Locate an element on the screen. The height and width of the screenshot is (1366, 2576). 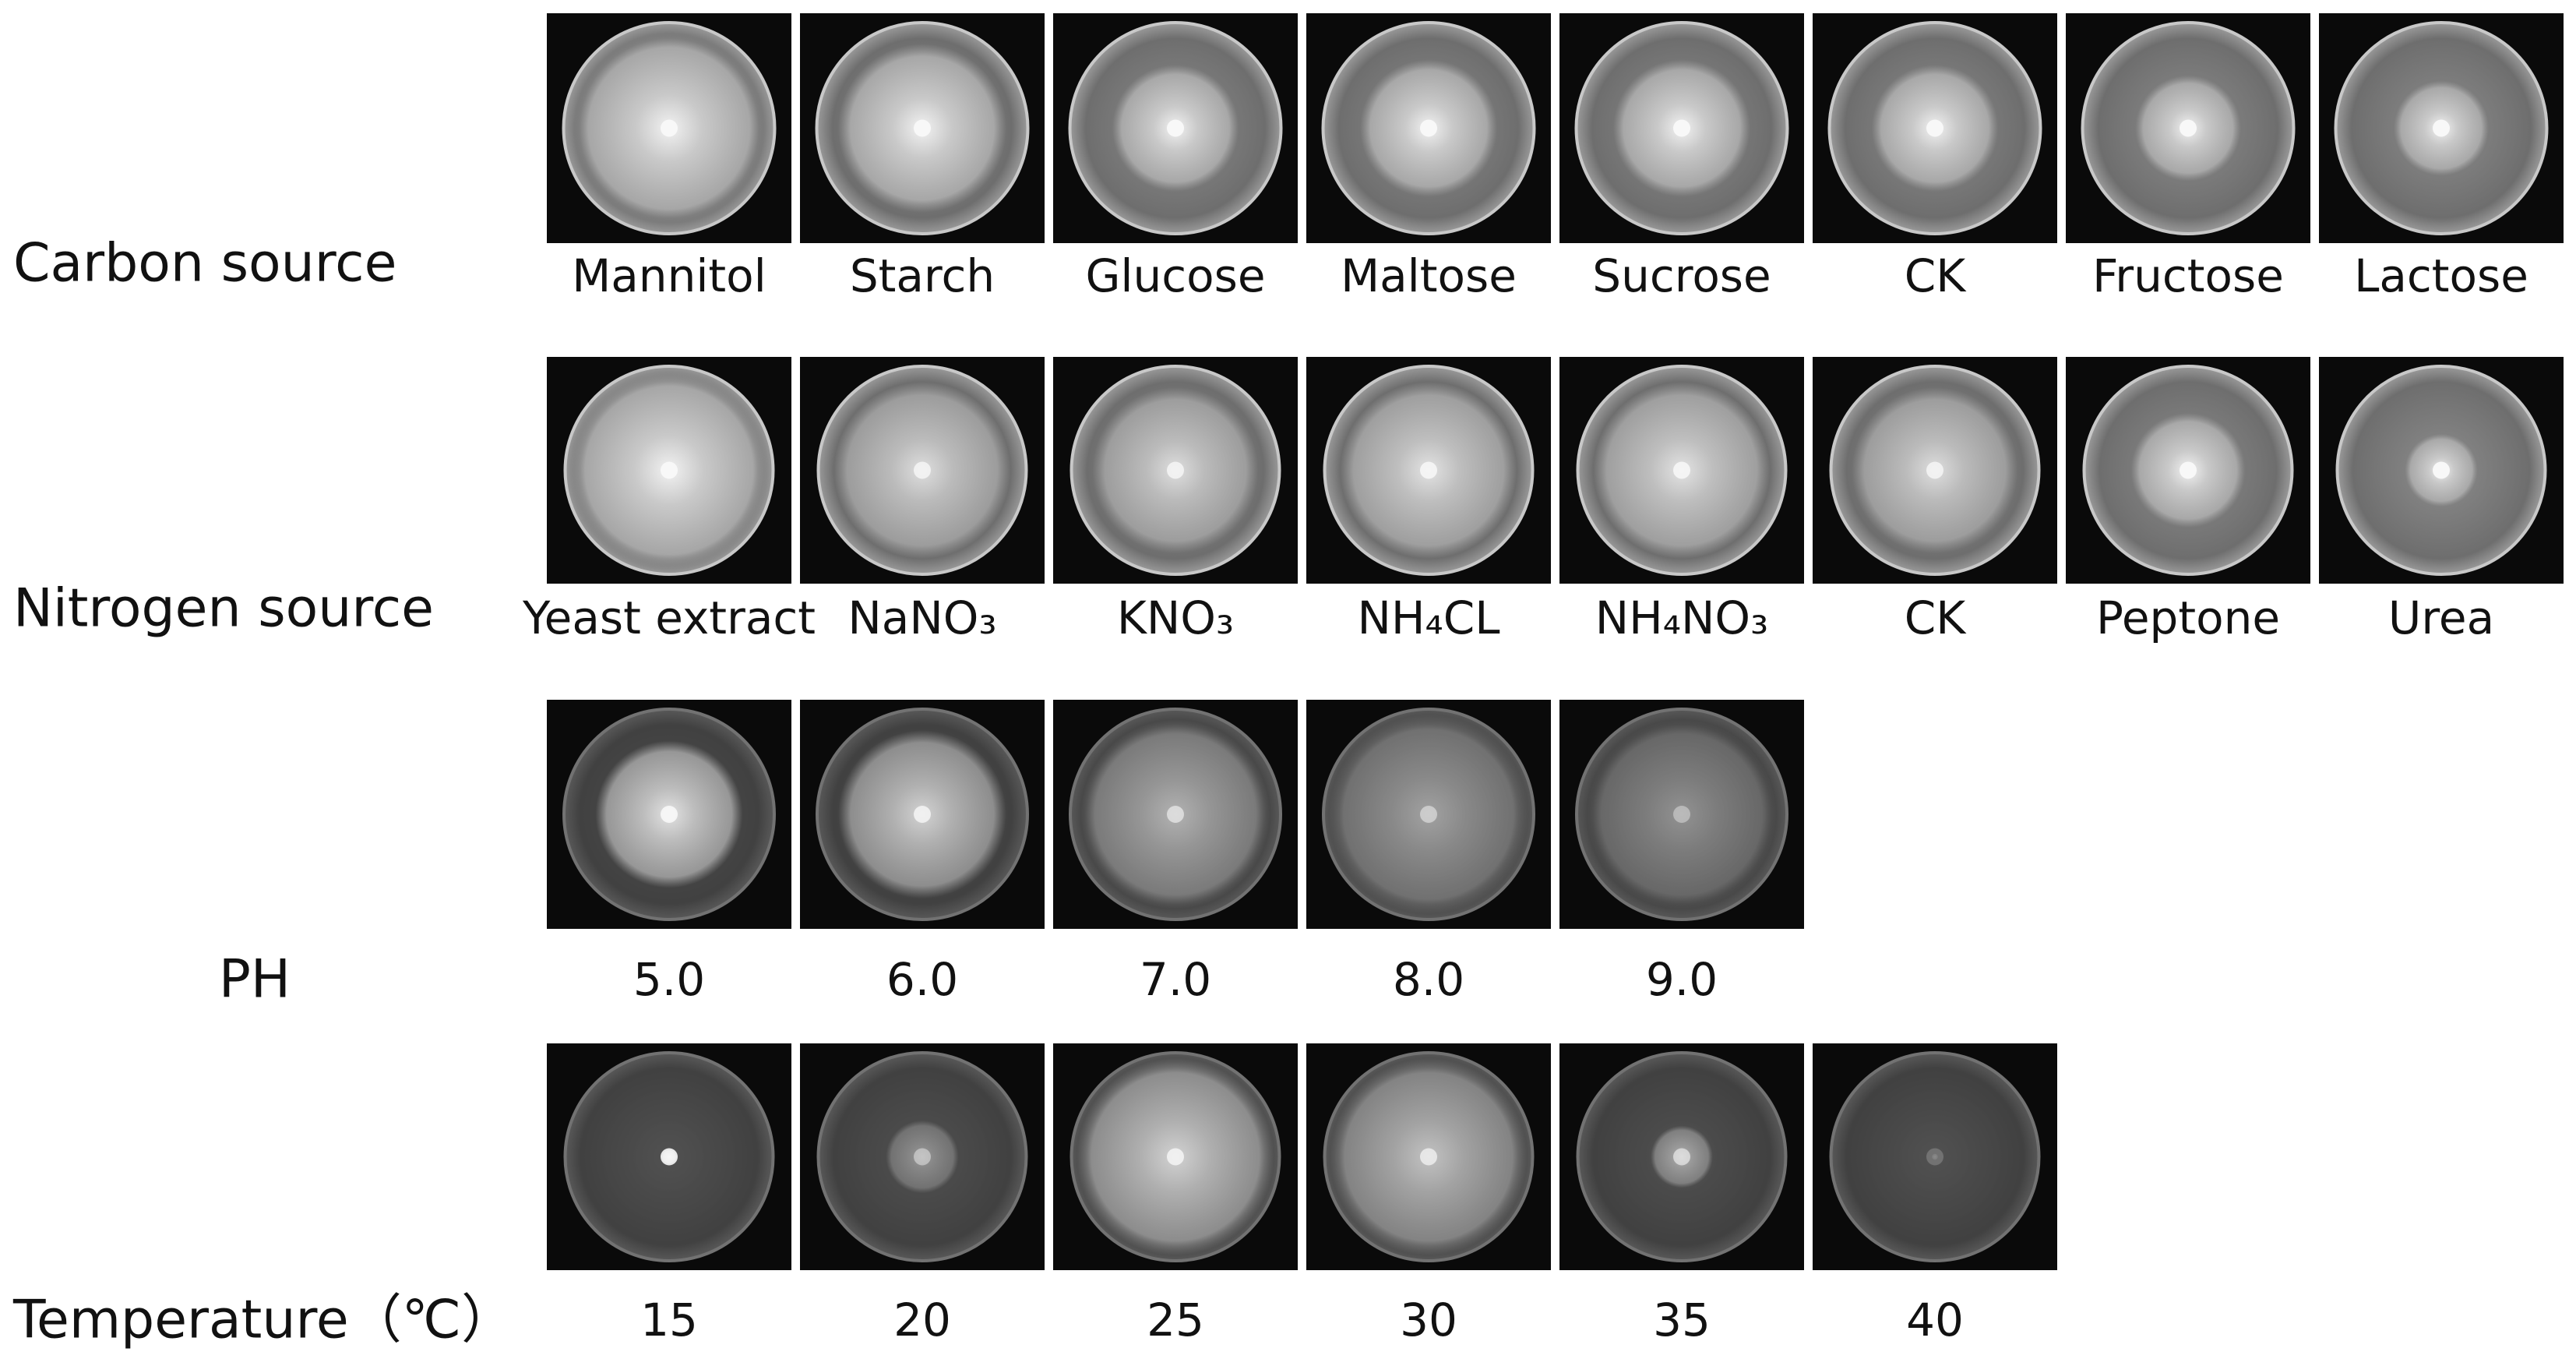
item-label: 6.0 is located at coordinates (922, 980).